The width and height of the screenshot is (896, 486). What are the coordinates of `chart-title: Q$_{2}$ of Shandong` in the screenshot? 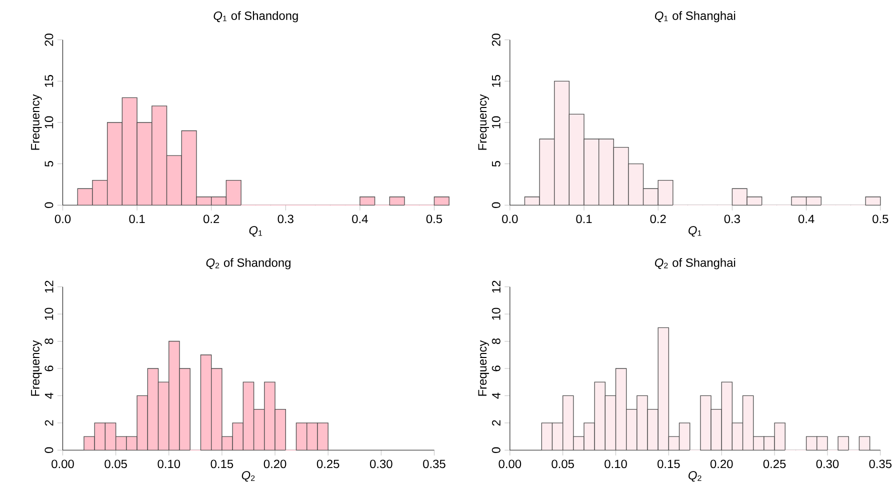 It's located at (248, 264).